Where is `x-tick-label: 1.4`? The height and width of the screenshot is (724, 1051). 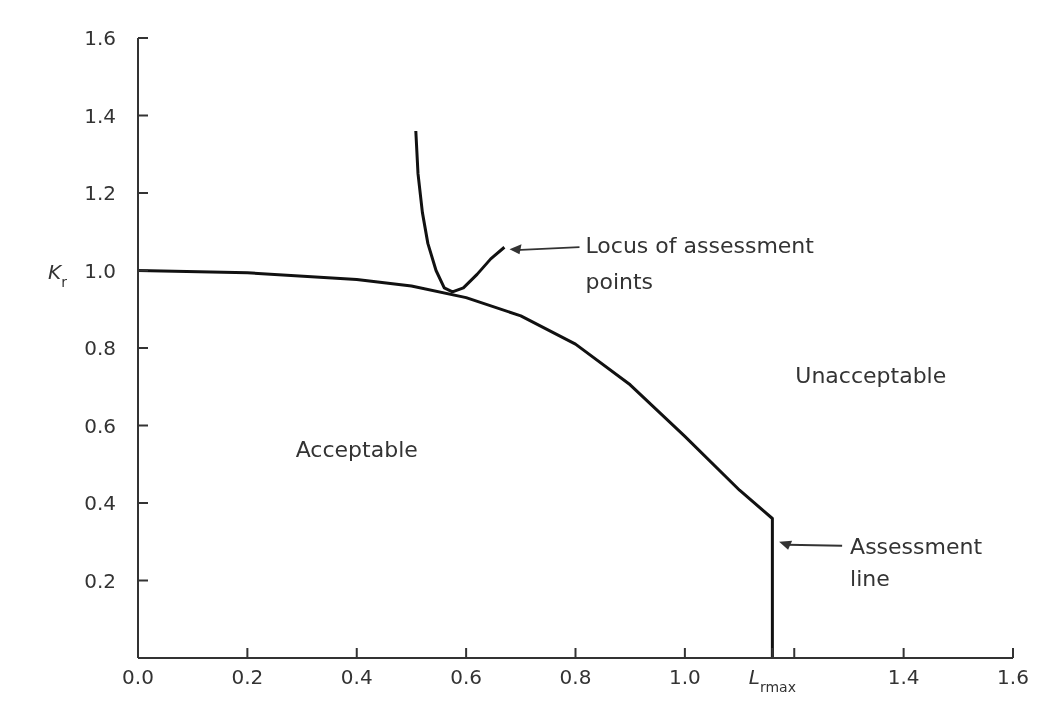
x-tick-label: 1.4 is located at coordinates (903, 677).